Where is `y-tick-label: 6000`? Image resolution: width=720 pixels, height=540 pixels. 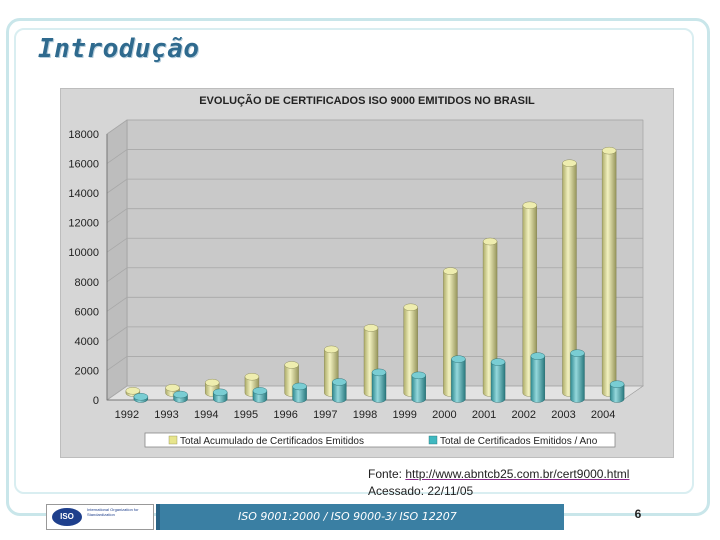
y-tick-label: 6000 is located at coordinates (87, 312).